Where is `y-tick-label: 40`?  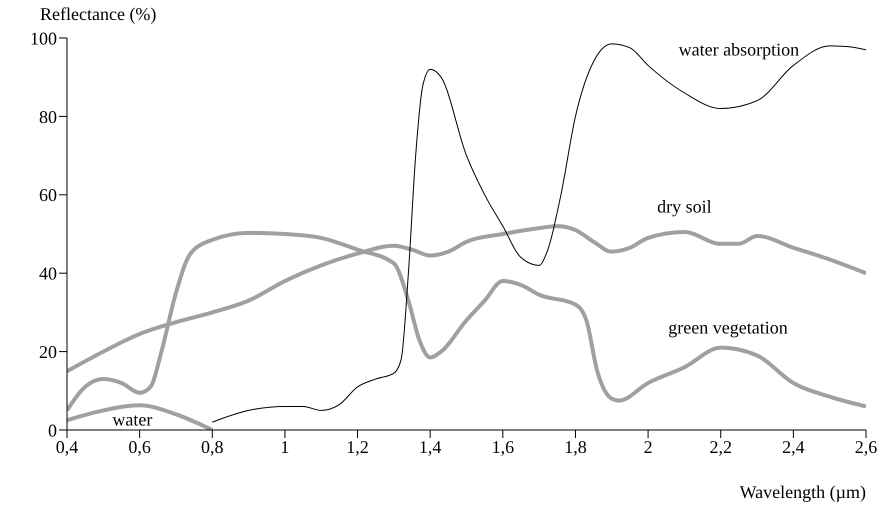
y-tick-label: 40 is located at coordinates (48, 274).